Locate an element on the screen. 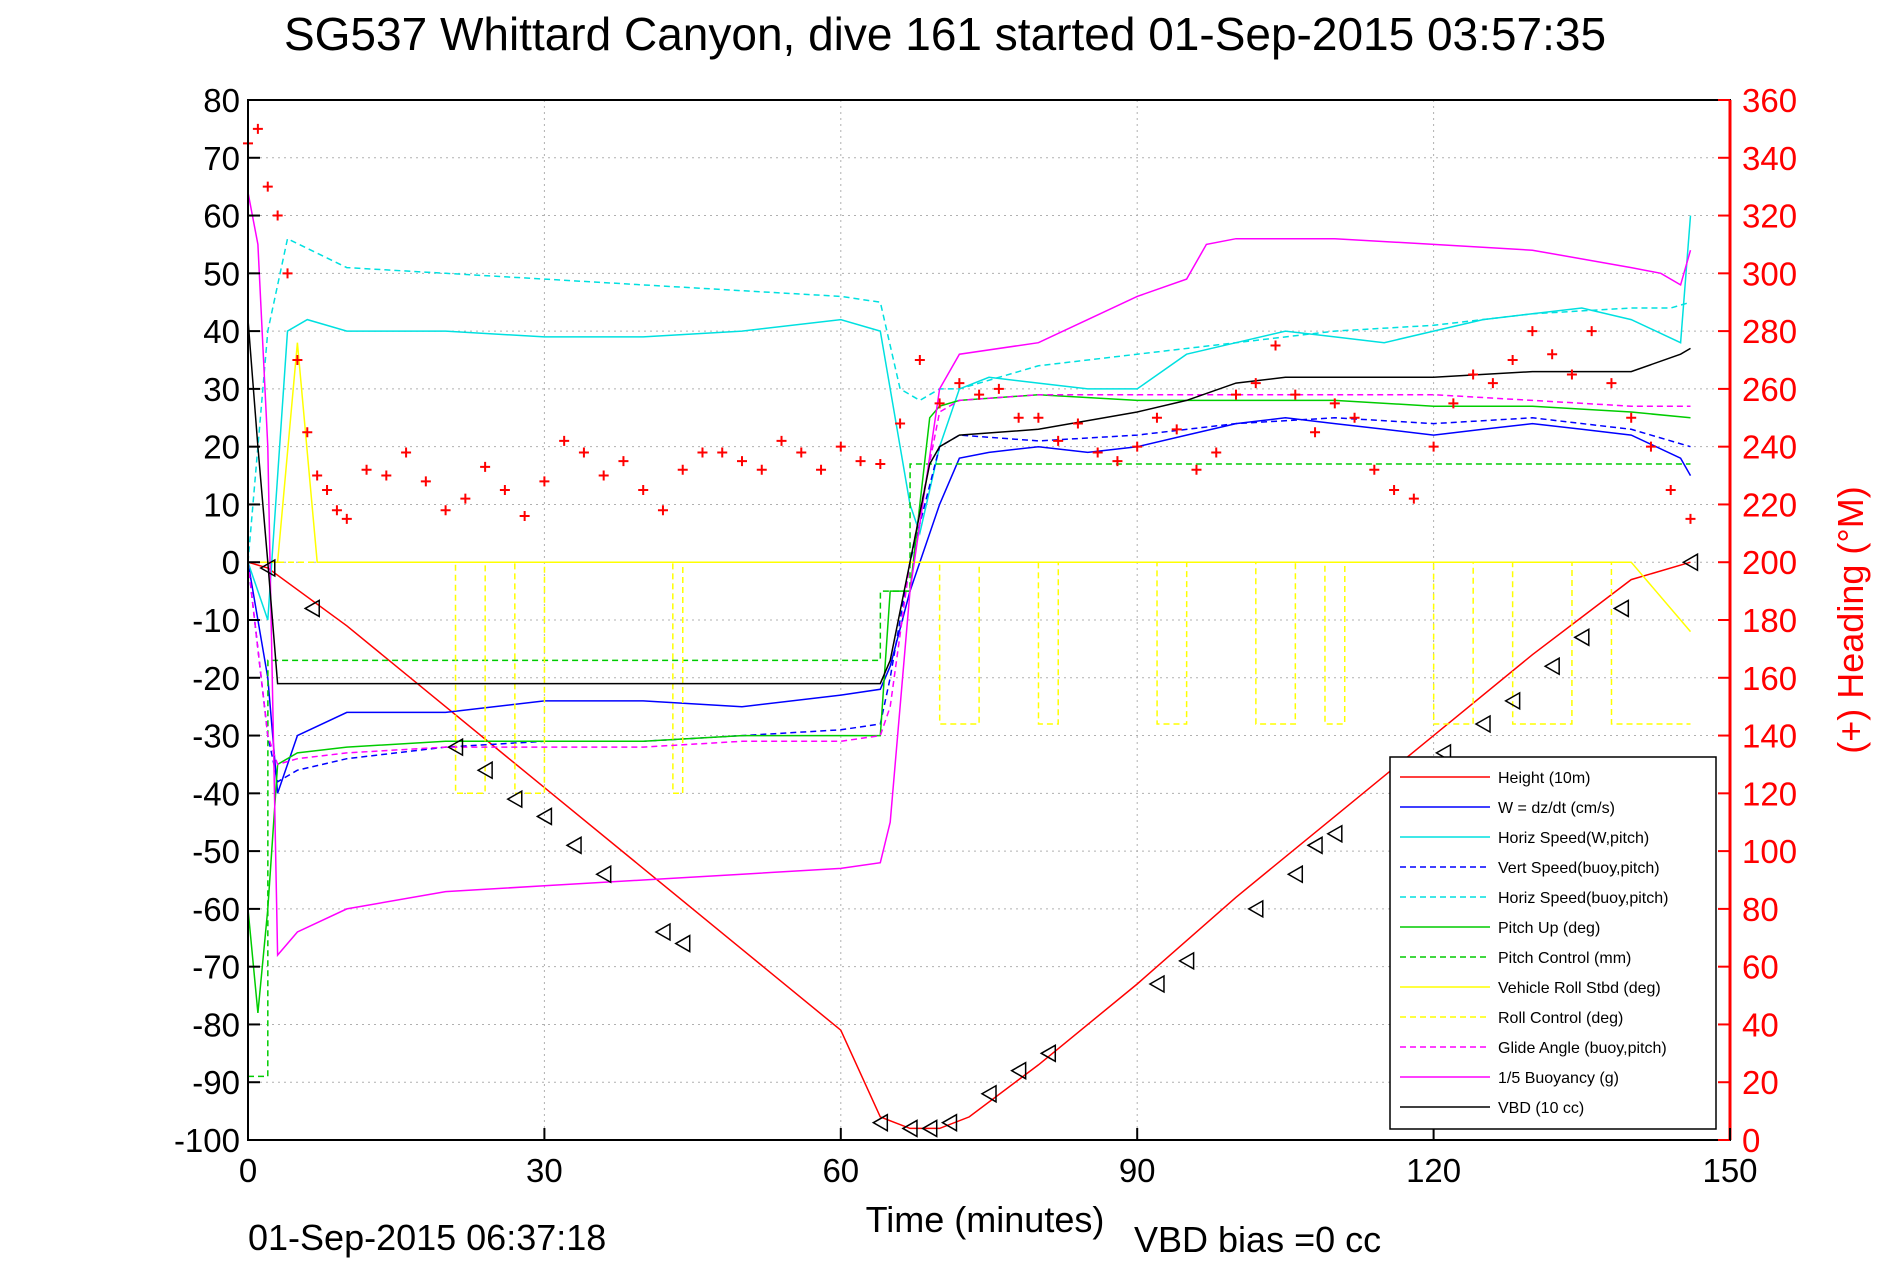 The image size is (1891, 1262). right-tick-label-0: 360 is located at coordinates (1769, 100).